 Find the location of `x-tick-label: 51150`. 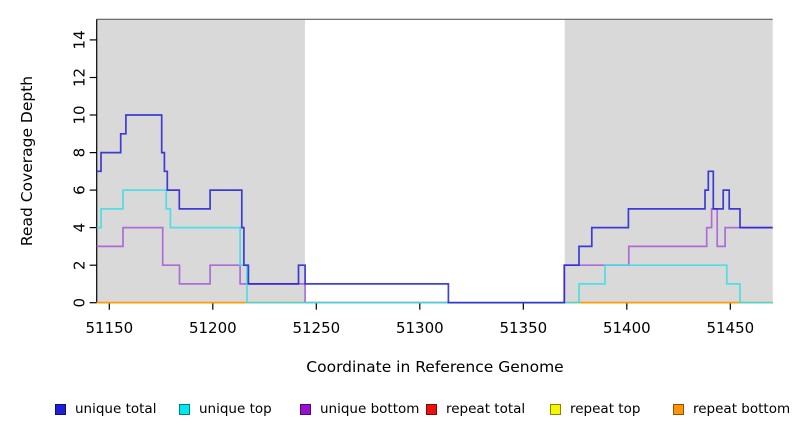

x-tick-label: 51150 is located at coordinates (109, 328).